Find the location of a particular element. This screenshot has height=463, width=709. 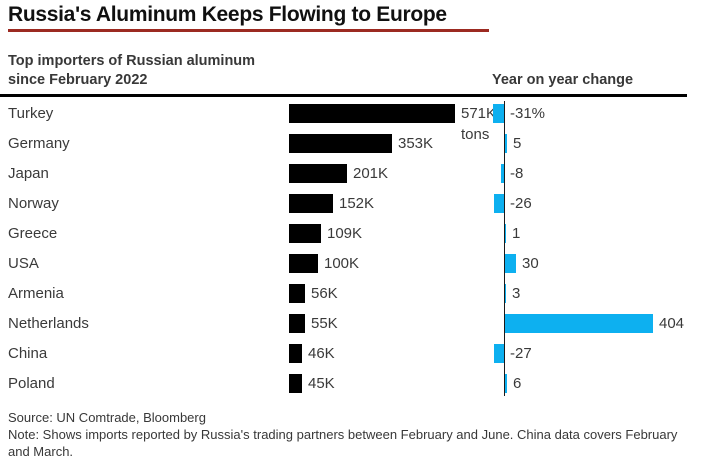

header-divider-rule is located at coordinates (343, 95).